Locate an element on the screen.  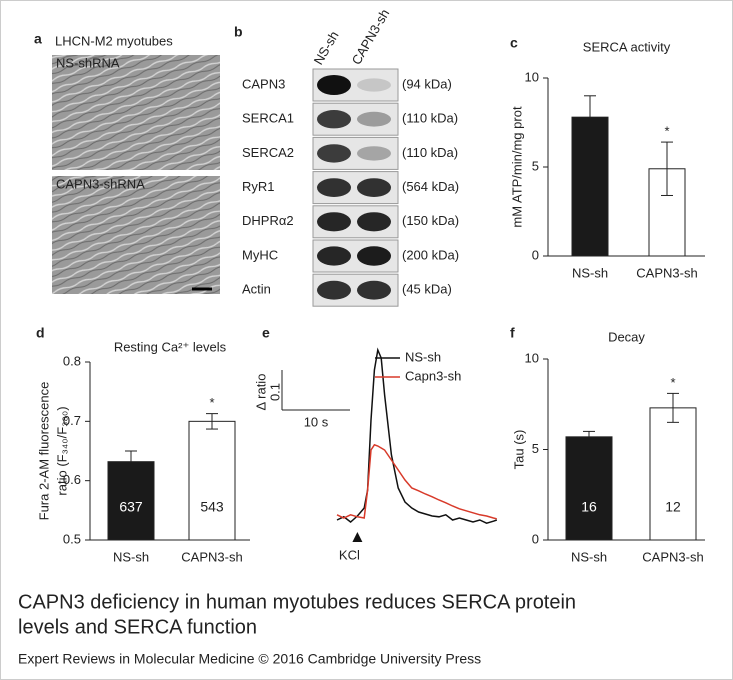
lane-label: NS-sh is located at coordinates (326, 47).